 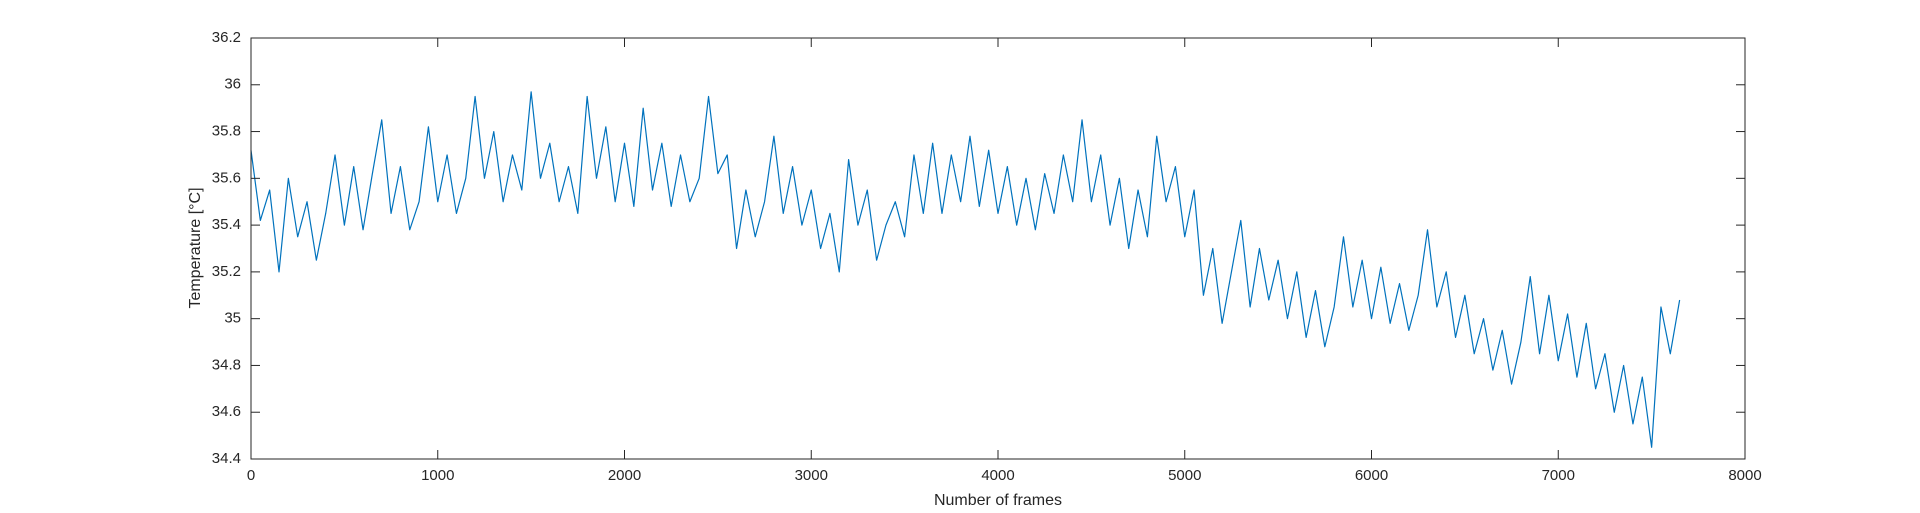 What do you see at coordinates (232, 84) in the screenshot?
I see `y-tick-label: 36` at bounding box center [232, 84].